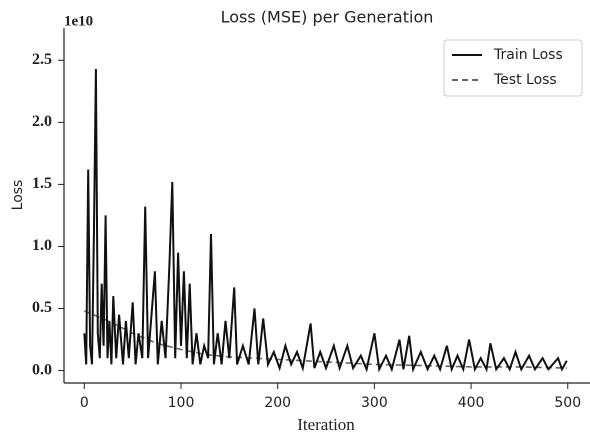  I want to click on y-tick-label: 1.0, so click(42, 245).